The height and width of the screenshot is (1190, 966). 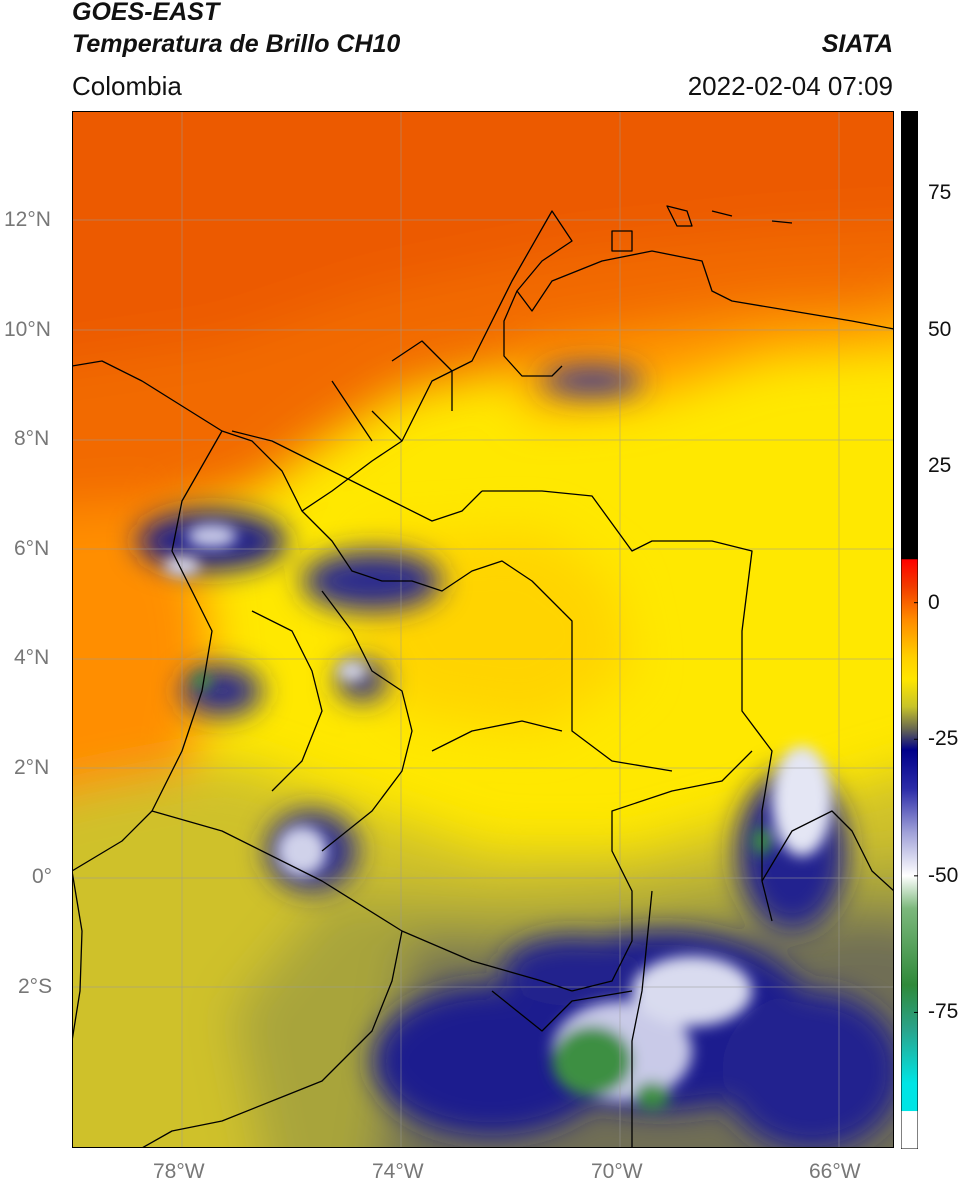 What do you see at coordinates (790, 86) in the screenshot?
I see `datetime-label: 2022-02-04 07:09` at bounding box center [790, 86].